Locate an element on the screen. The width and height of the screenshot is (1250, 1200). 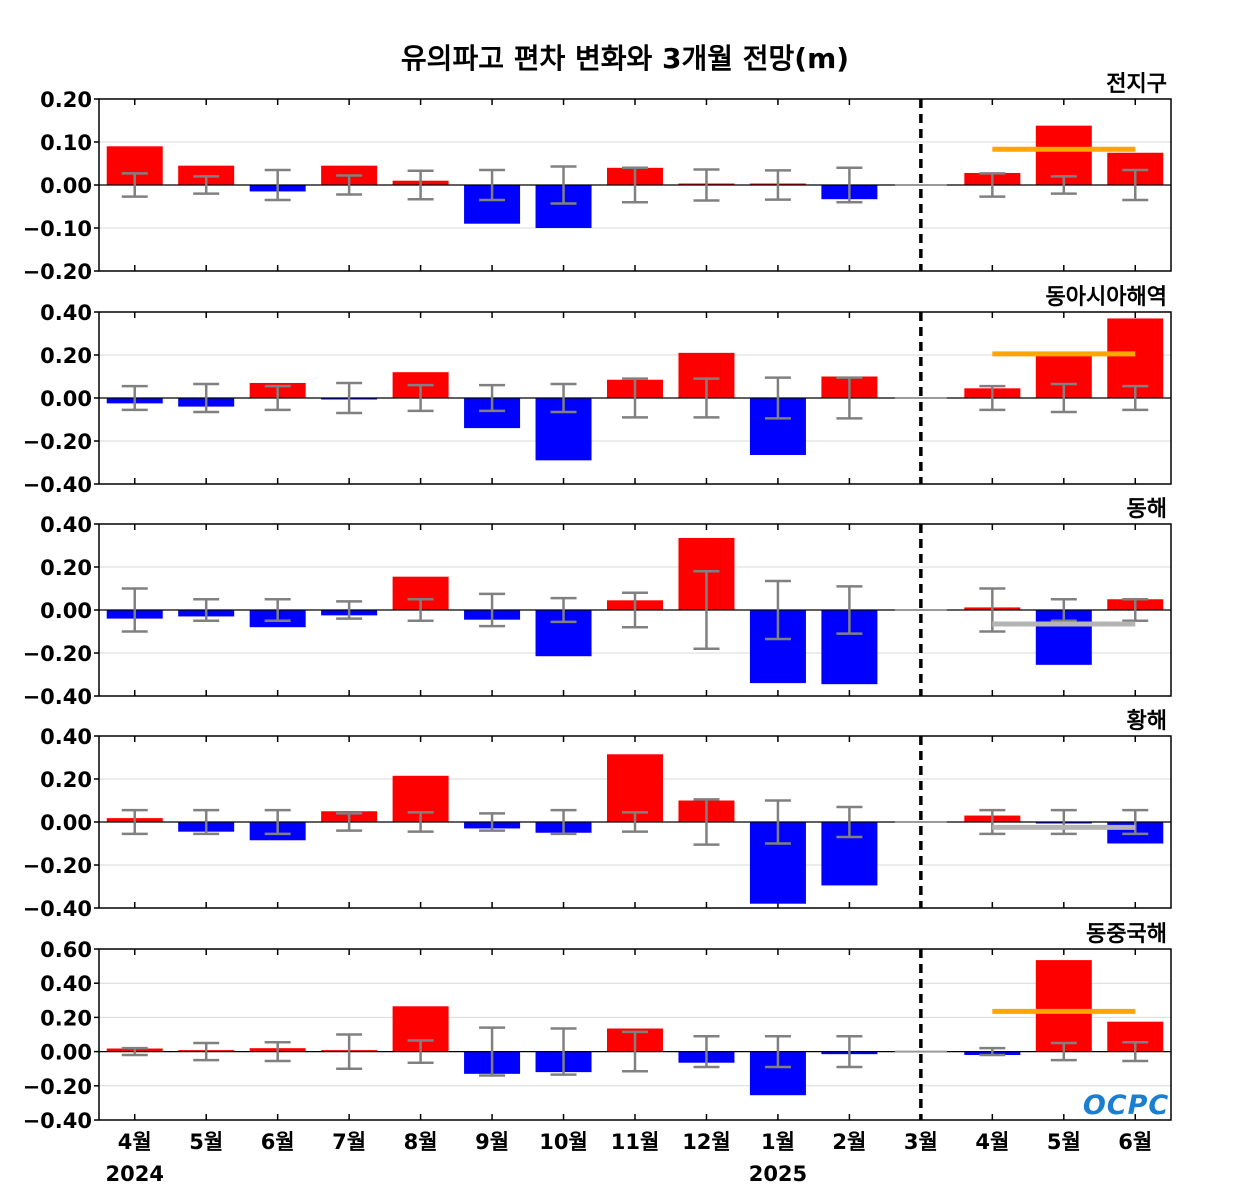
panel-region-label: 황해 is located at coordinates (1147, 721).